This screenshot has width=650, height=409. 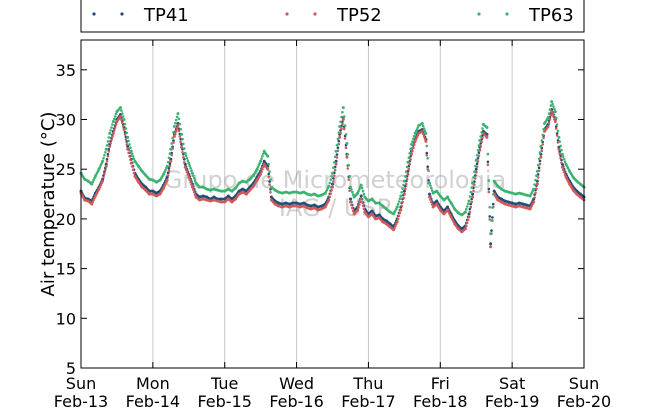 What do you see at coordinates (525, 15) in the screenshot?
I see `legend-entry-TP63: TP63` at bounding box center [525, 15].